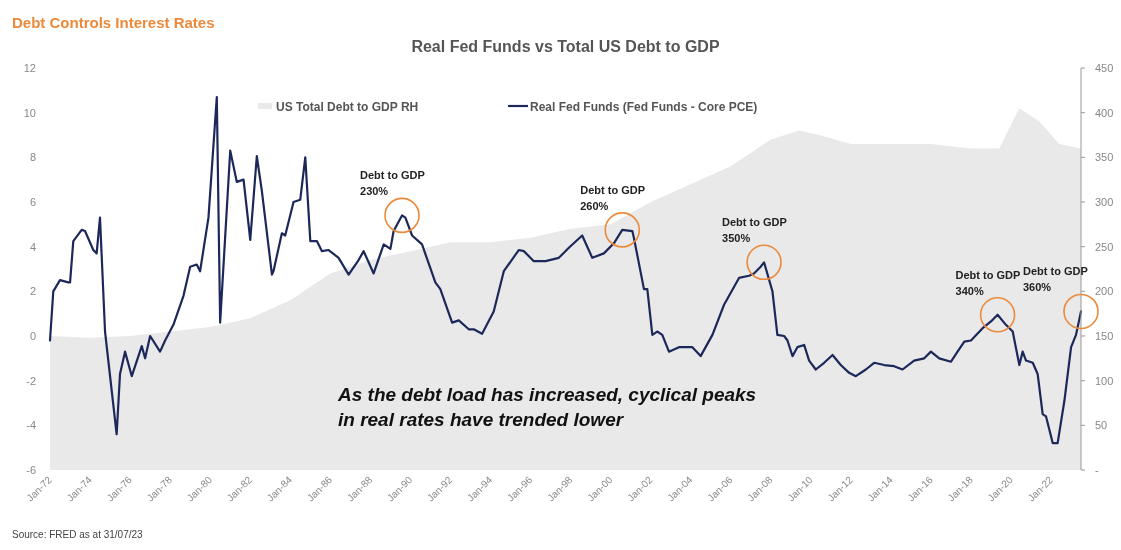 This screenshot has width=1121, height=550. What do you see at coordinates (31, 380) in the screenshot?
I see `y-tick-label: -2` at bounding box center [31, 380].